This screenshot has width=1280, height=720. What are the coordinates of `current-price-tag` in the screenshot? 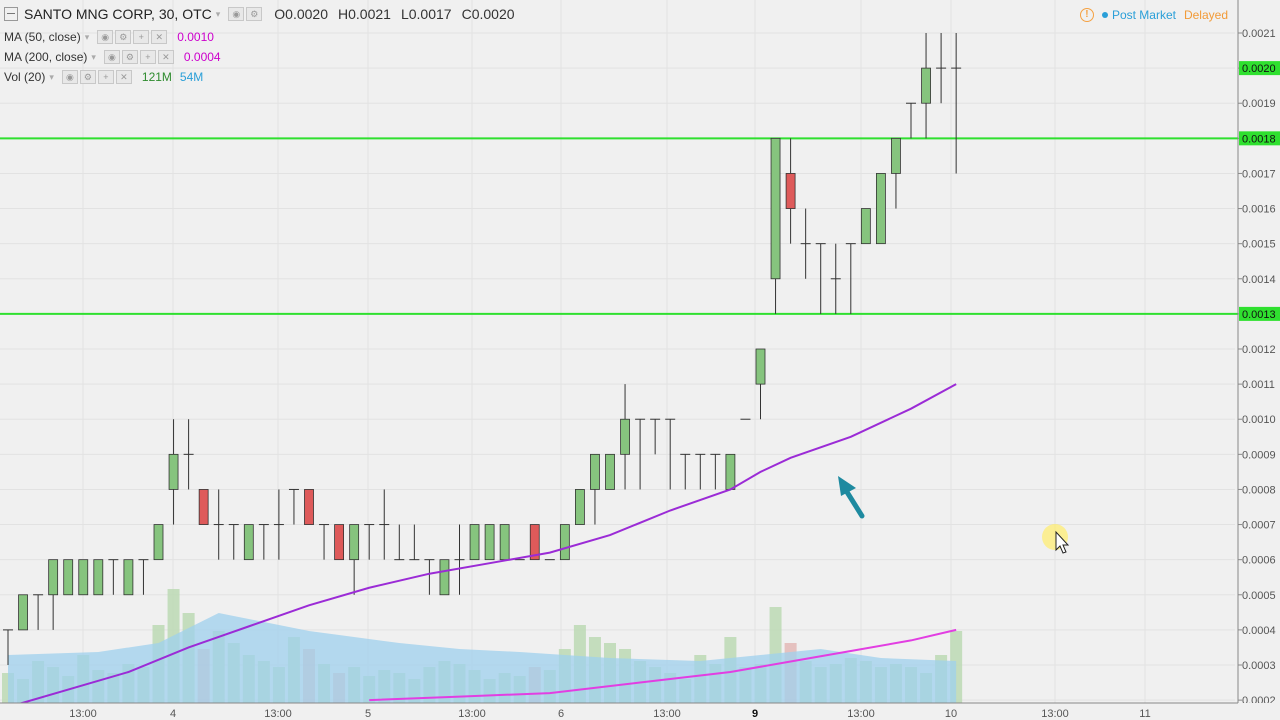 It's located at (1259, 68).